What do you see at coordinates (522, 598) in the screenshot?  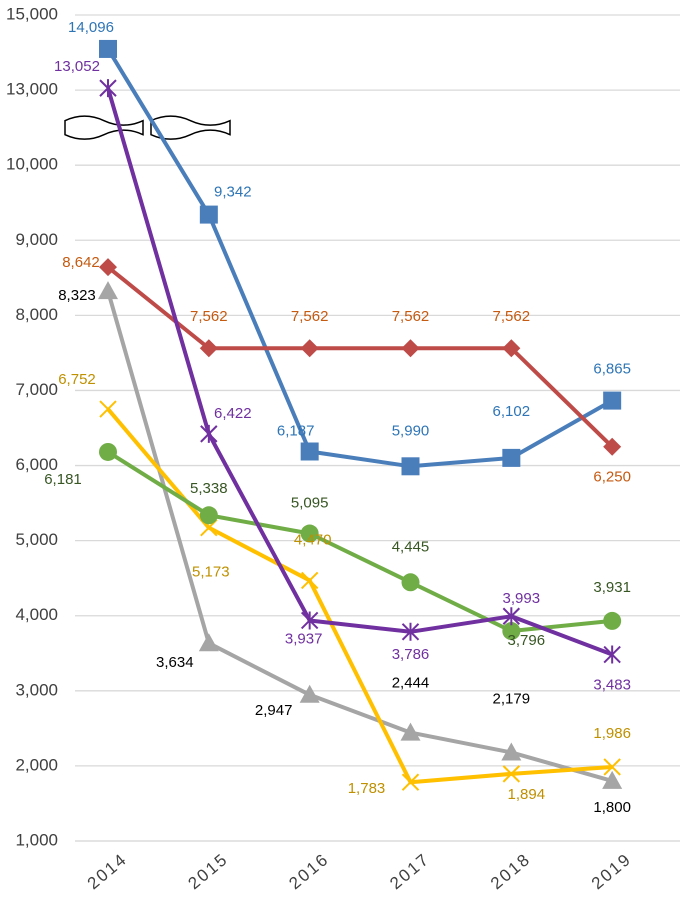 I see `data-label: 3,993` at bounding box center [522, 598].